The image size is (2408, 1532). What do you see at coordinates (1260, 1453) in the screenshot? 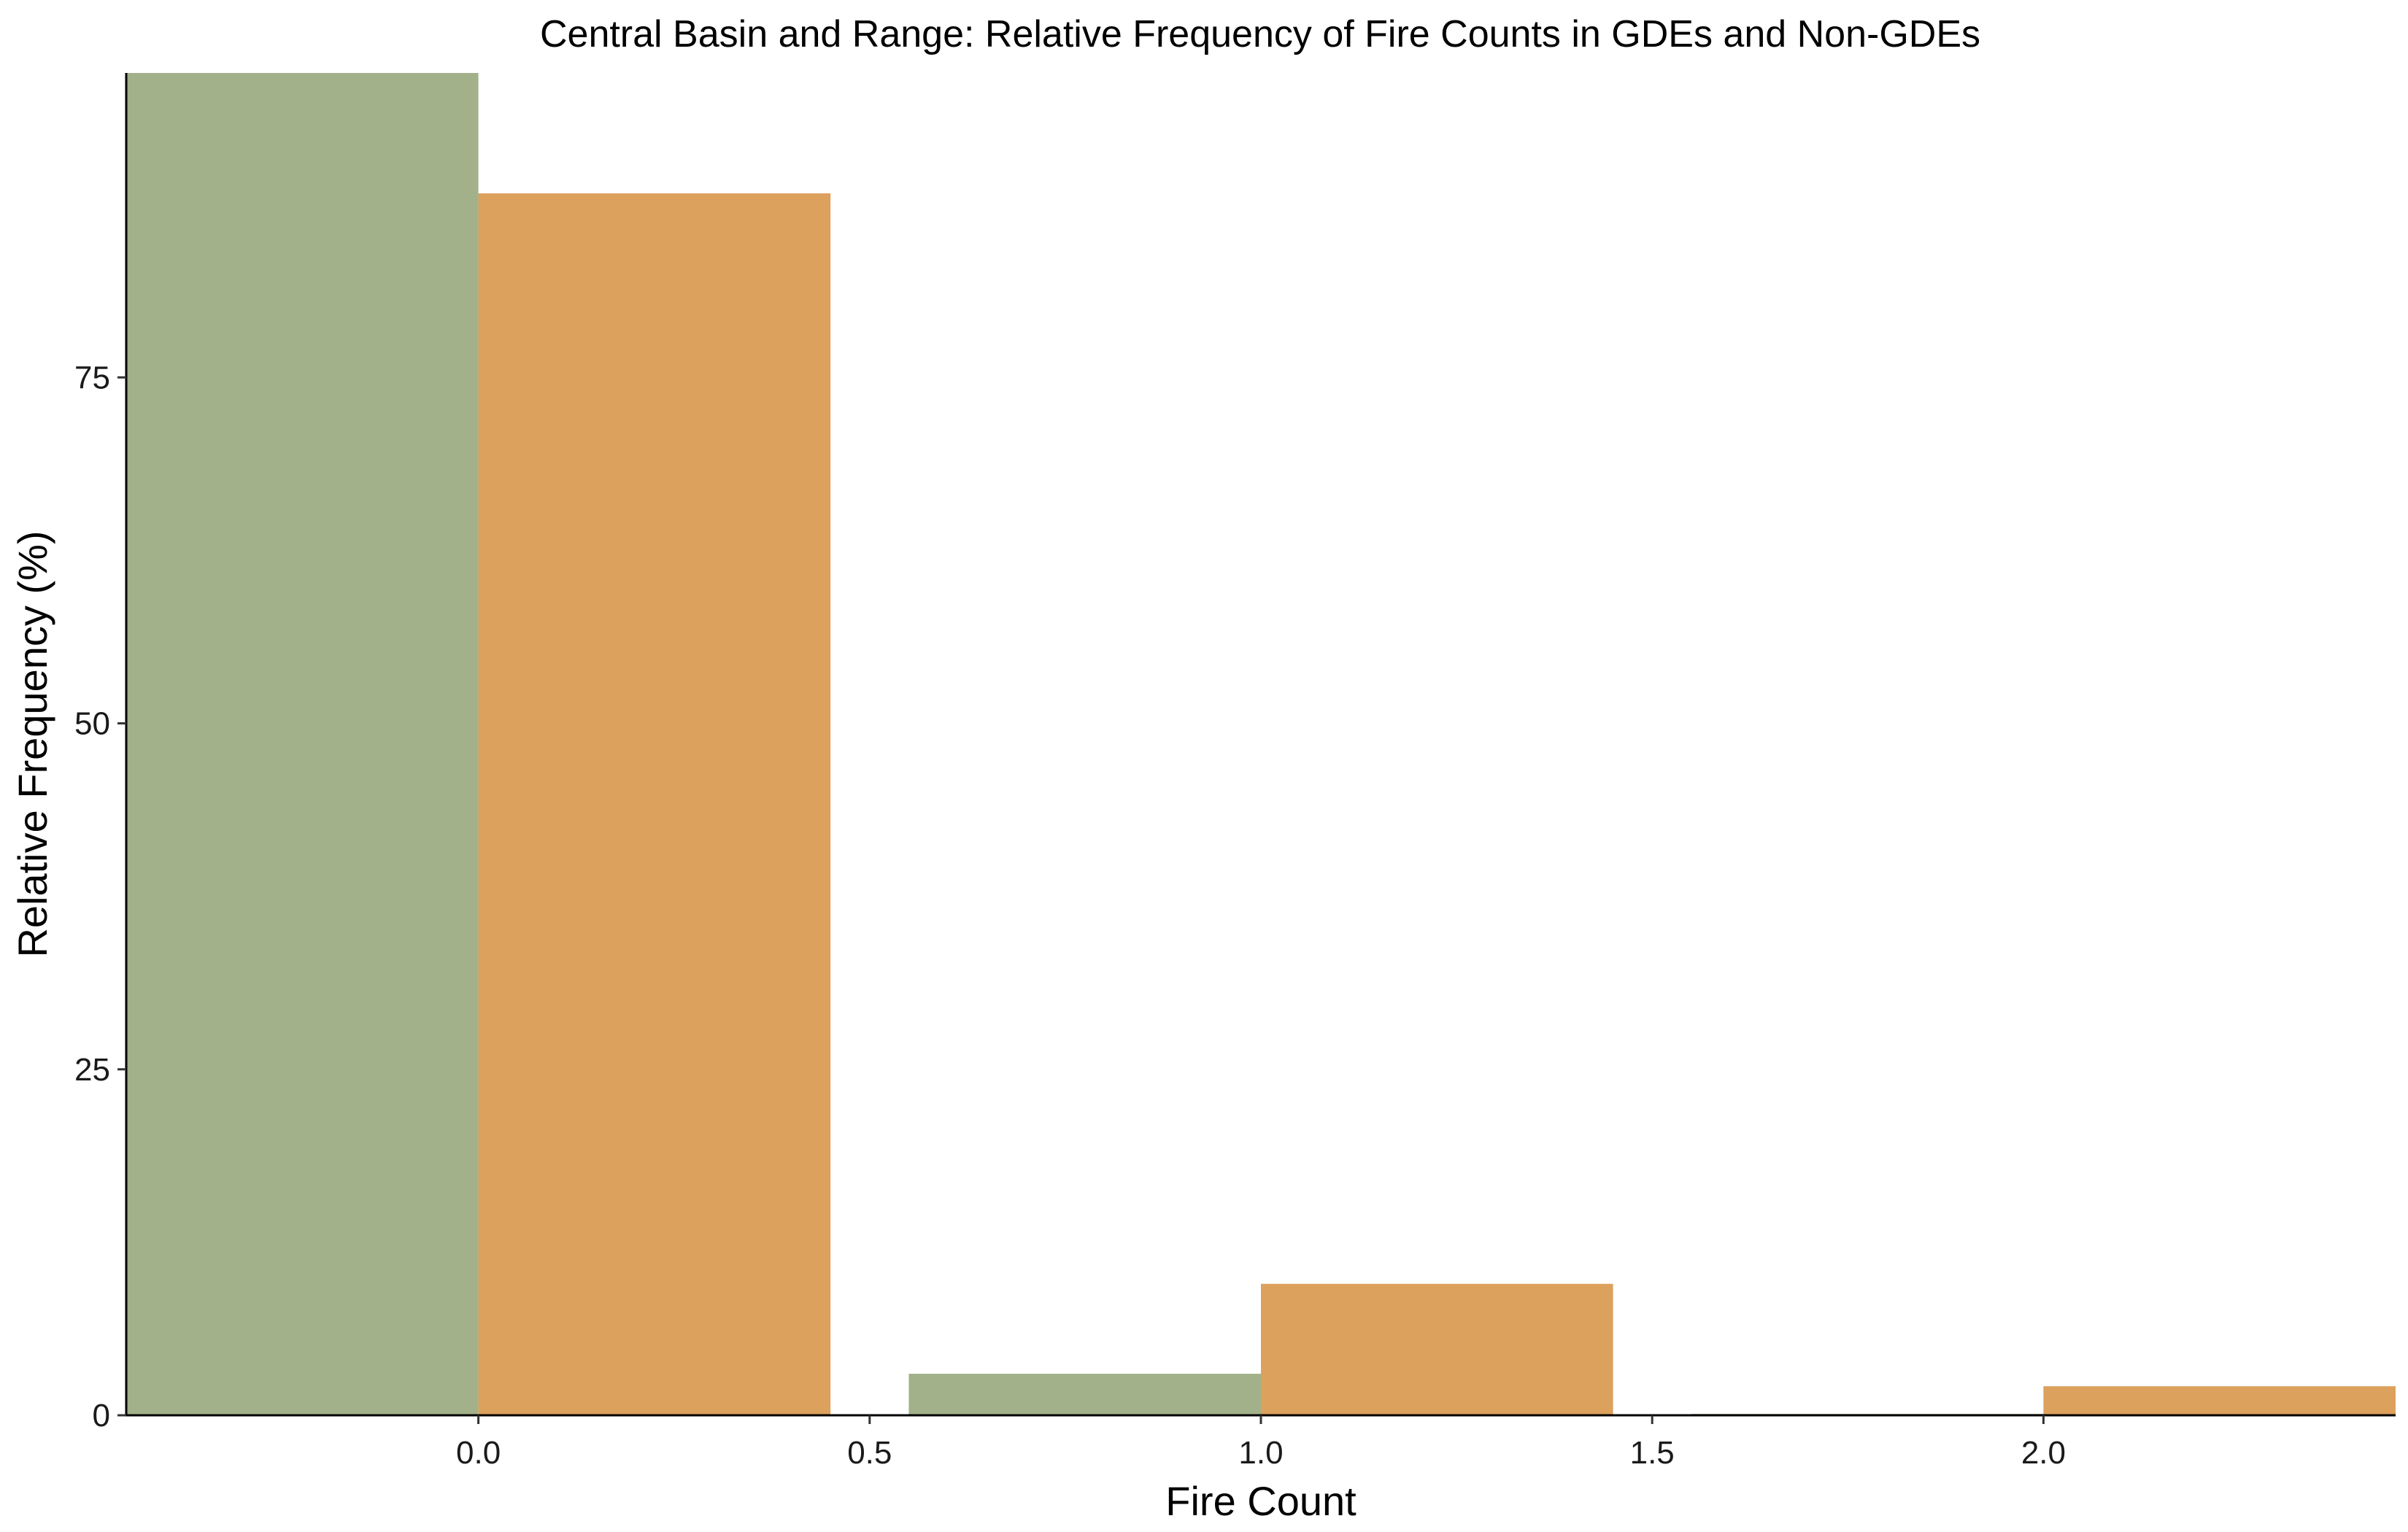
I see `x-tick-label: 1.0` at bounding box center [1260, 1453].